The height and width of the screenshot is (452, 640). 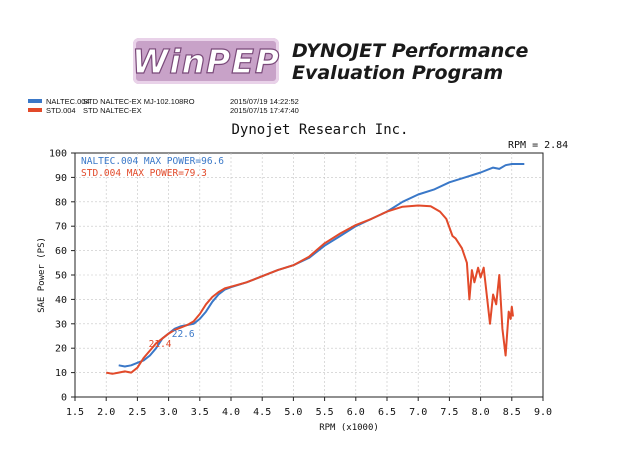 I want to click on x-tick-label: 4.5, so click(x=262, y=412).